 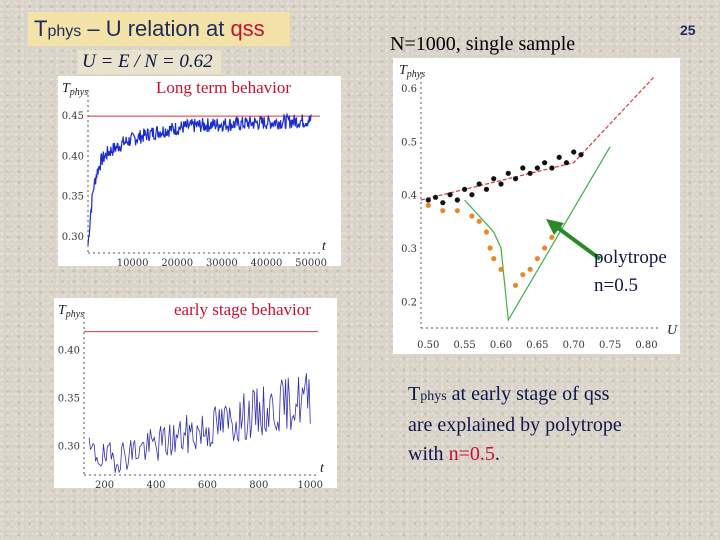 I want to click on x-tick-label: 10000, so click(x=133, y=262).